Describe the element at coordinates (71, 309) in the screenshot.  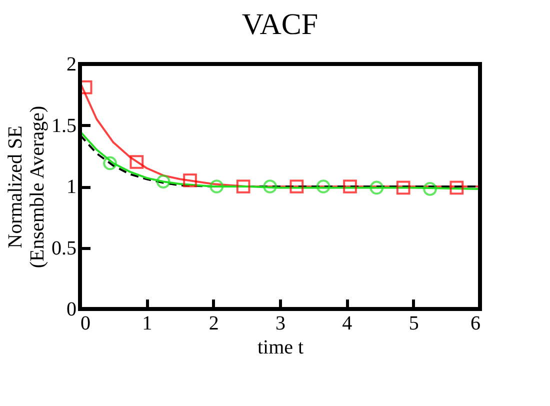
I see `y-tick-label: 0` at that location.